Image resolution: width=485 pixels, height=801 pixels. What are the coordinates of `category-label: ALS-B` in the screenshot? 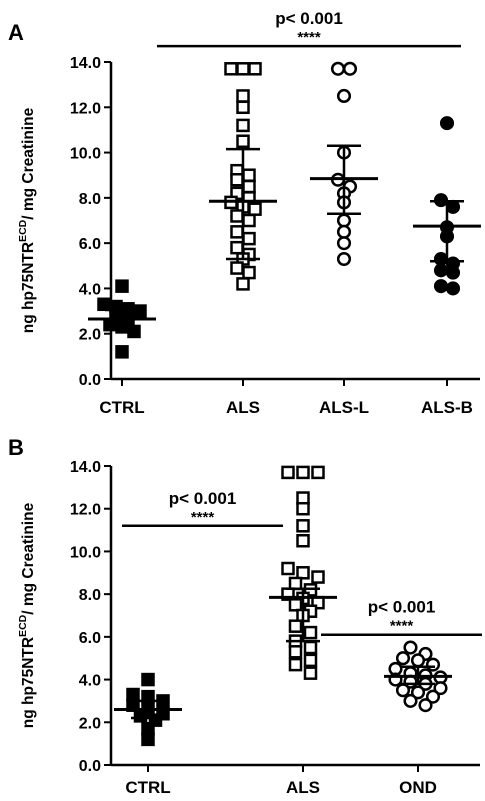 It's located at (447, 407).